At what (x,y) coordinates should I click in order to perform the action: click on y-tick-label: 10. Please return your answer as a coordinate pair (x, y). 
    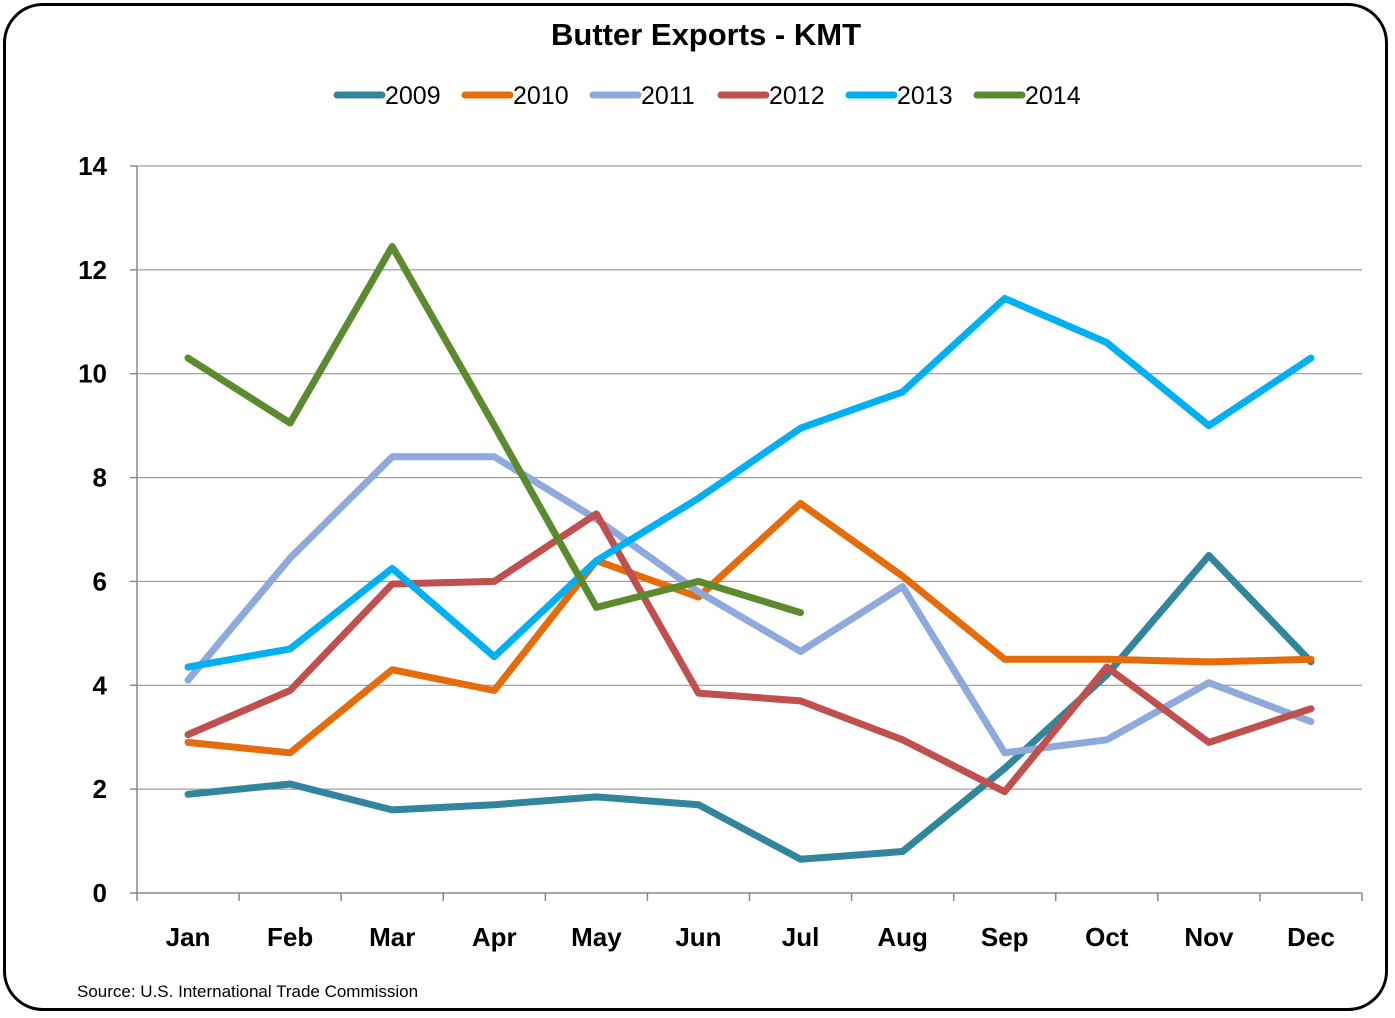
    Looking at the image, I should click on (92, 374).